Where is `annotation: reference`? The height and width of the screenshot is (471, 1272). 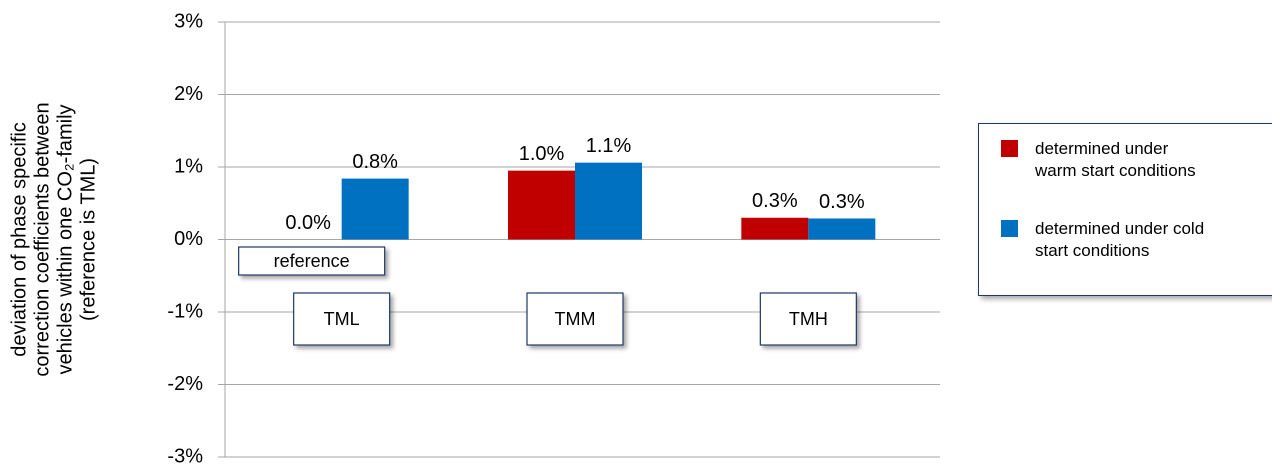 annotation: reference is located at coordinates (312, 261).